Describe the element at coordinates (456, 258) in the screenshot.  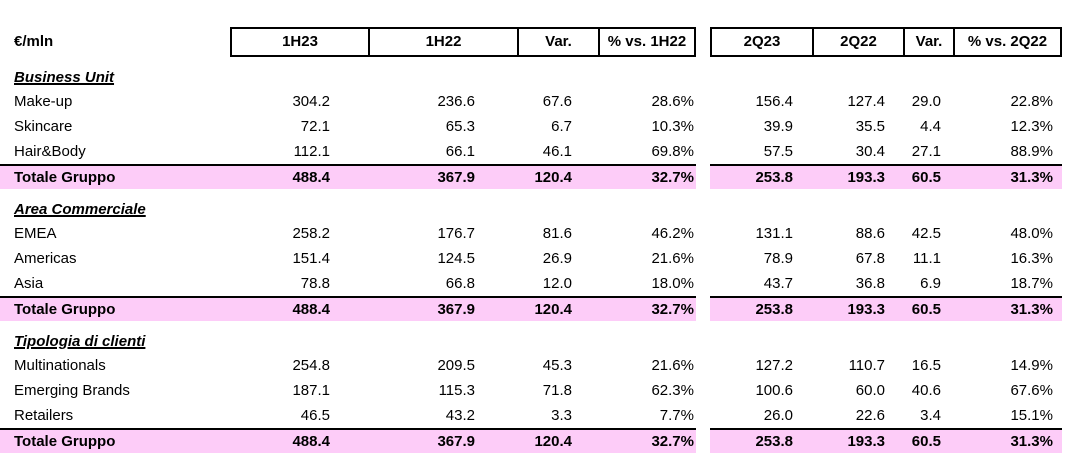
I see `value-cell: 124.5` at that location.